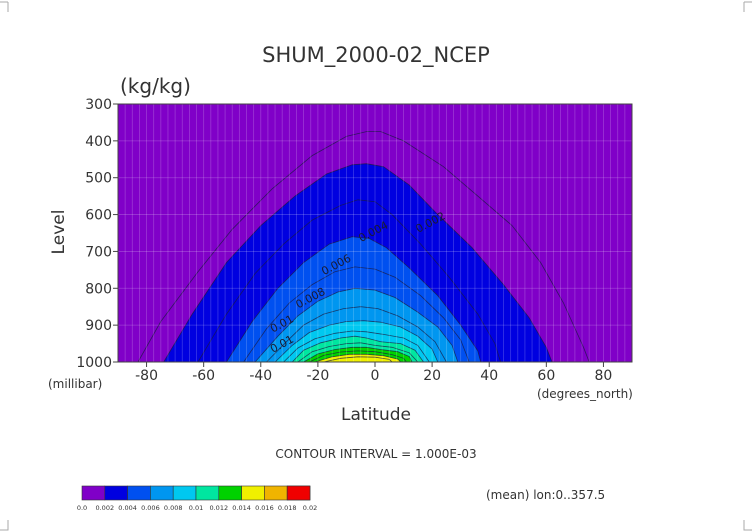  I want to click on contour-line-0.005, so click(356, 314).